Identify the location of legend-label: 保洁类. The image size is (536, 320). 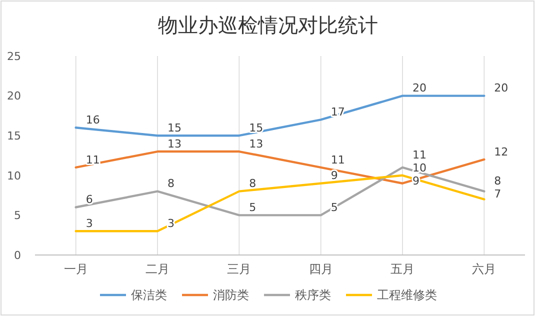
(149, 295).